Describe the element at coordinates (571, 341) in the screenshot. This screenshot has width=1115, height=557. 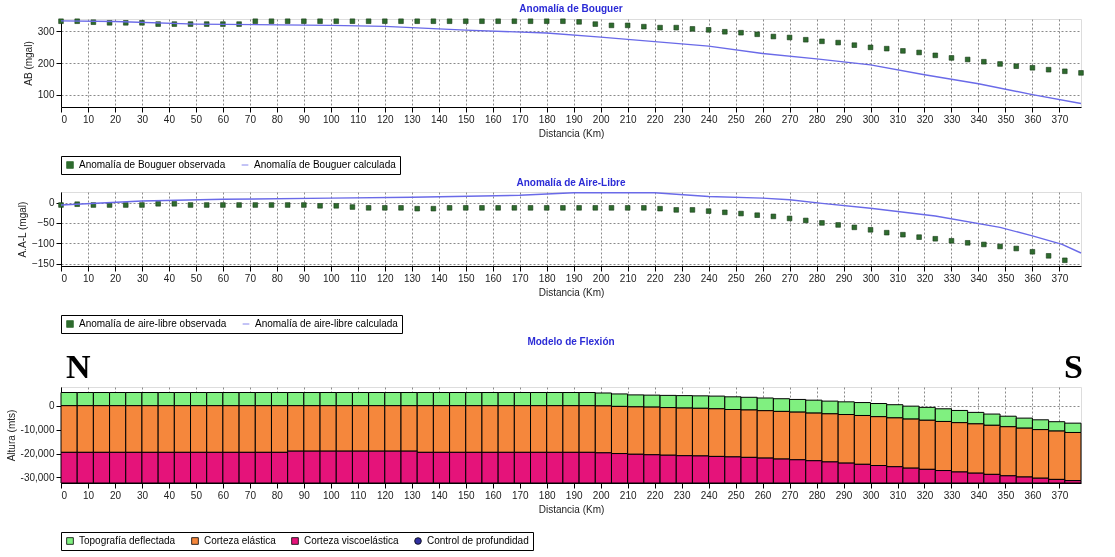
I see `chart-title: Modelo de Flexión` at that location.